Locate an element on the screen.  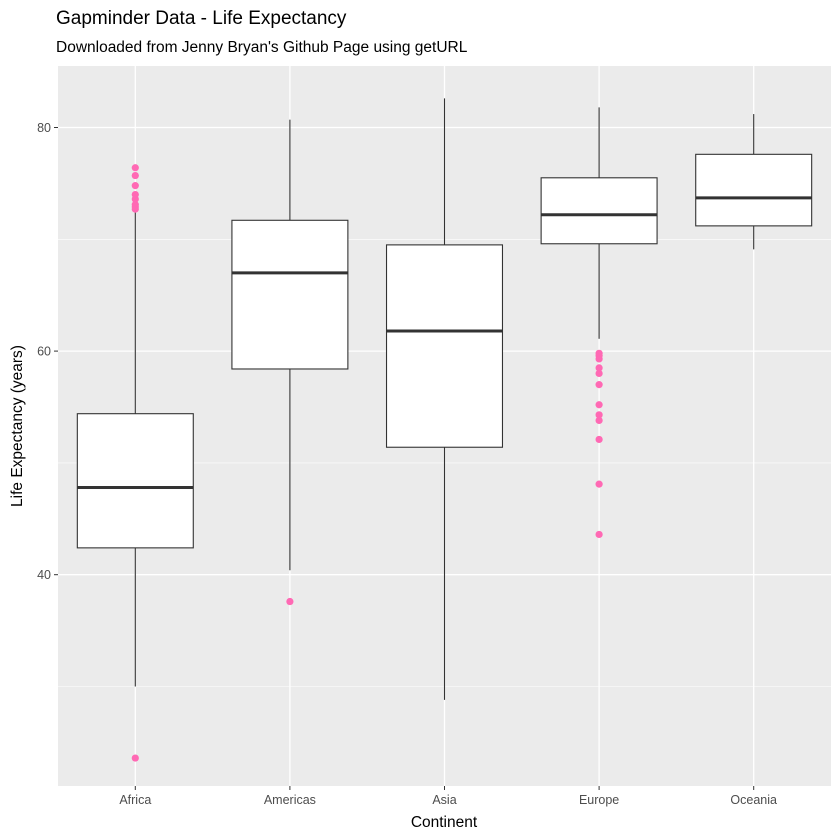
y-tick-label: 60 is located at coordinates (44, 352).